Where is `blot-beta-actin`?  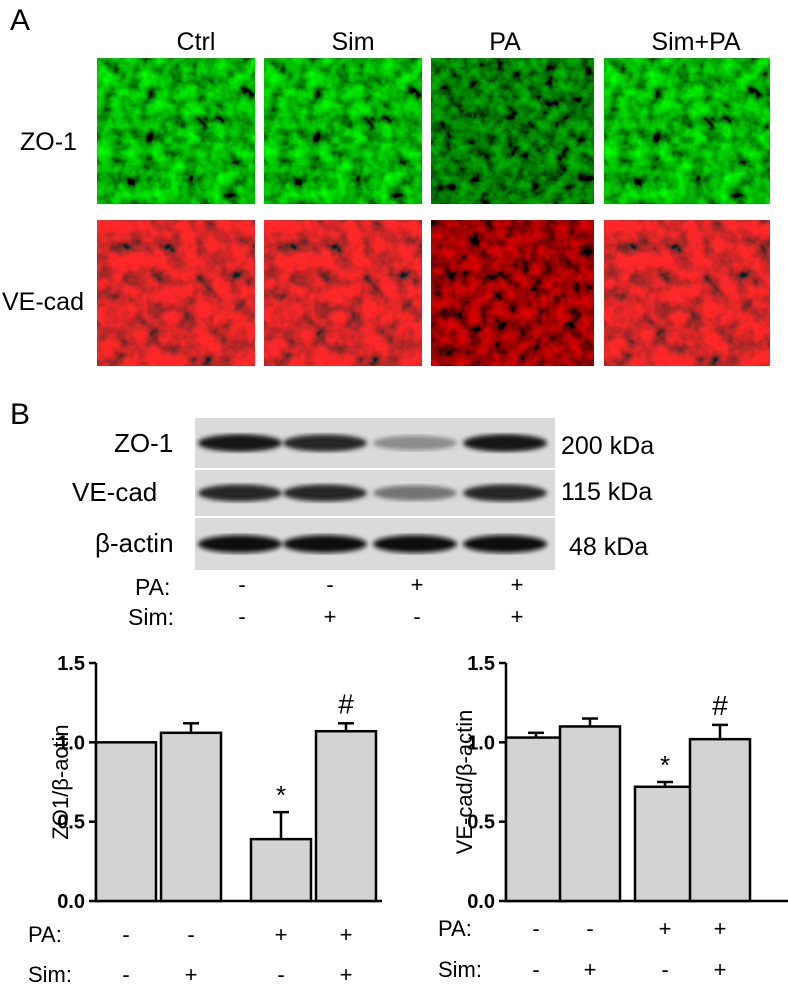
blot-beta-actin is located at coordinates (375, 544).